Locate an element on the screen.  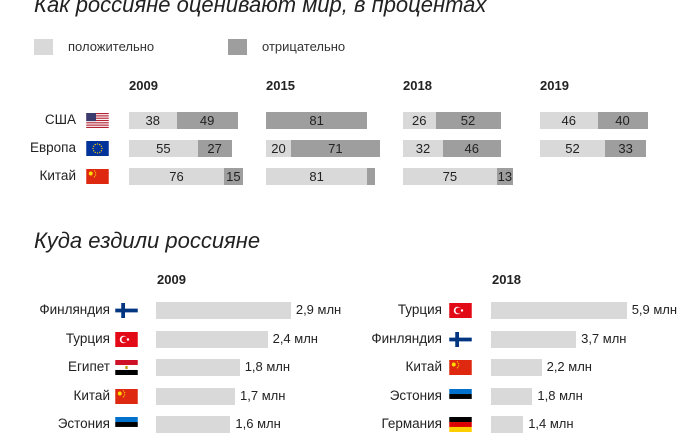
bar-positive: 26 is located at coordinates (419, 120).